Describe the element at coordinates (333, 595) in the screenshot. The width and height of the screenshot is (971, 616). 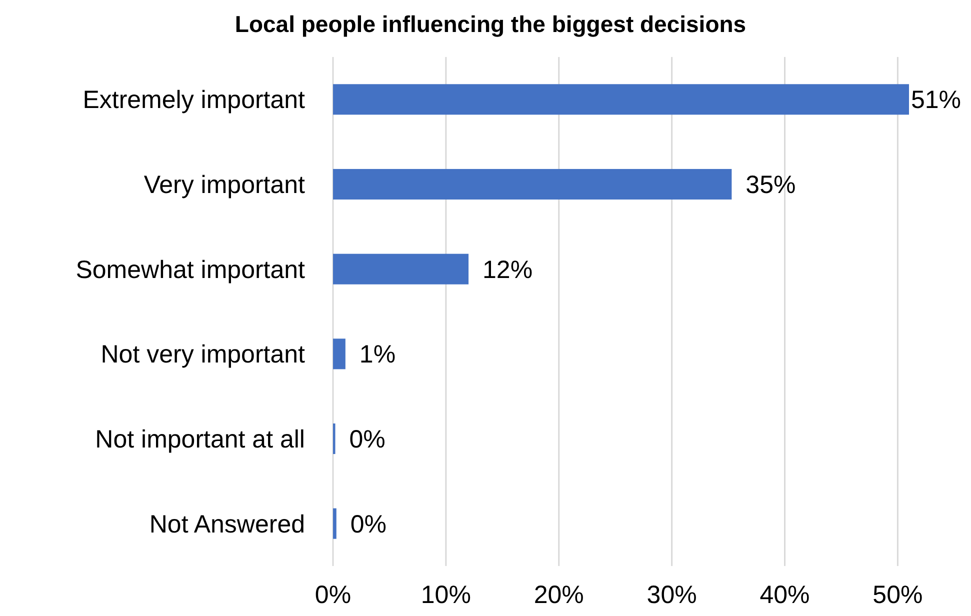
I see `x-tick-label: 0%` at that location.